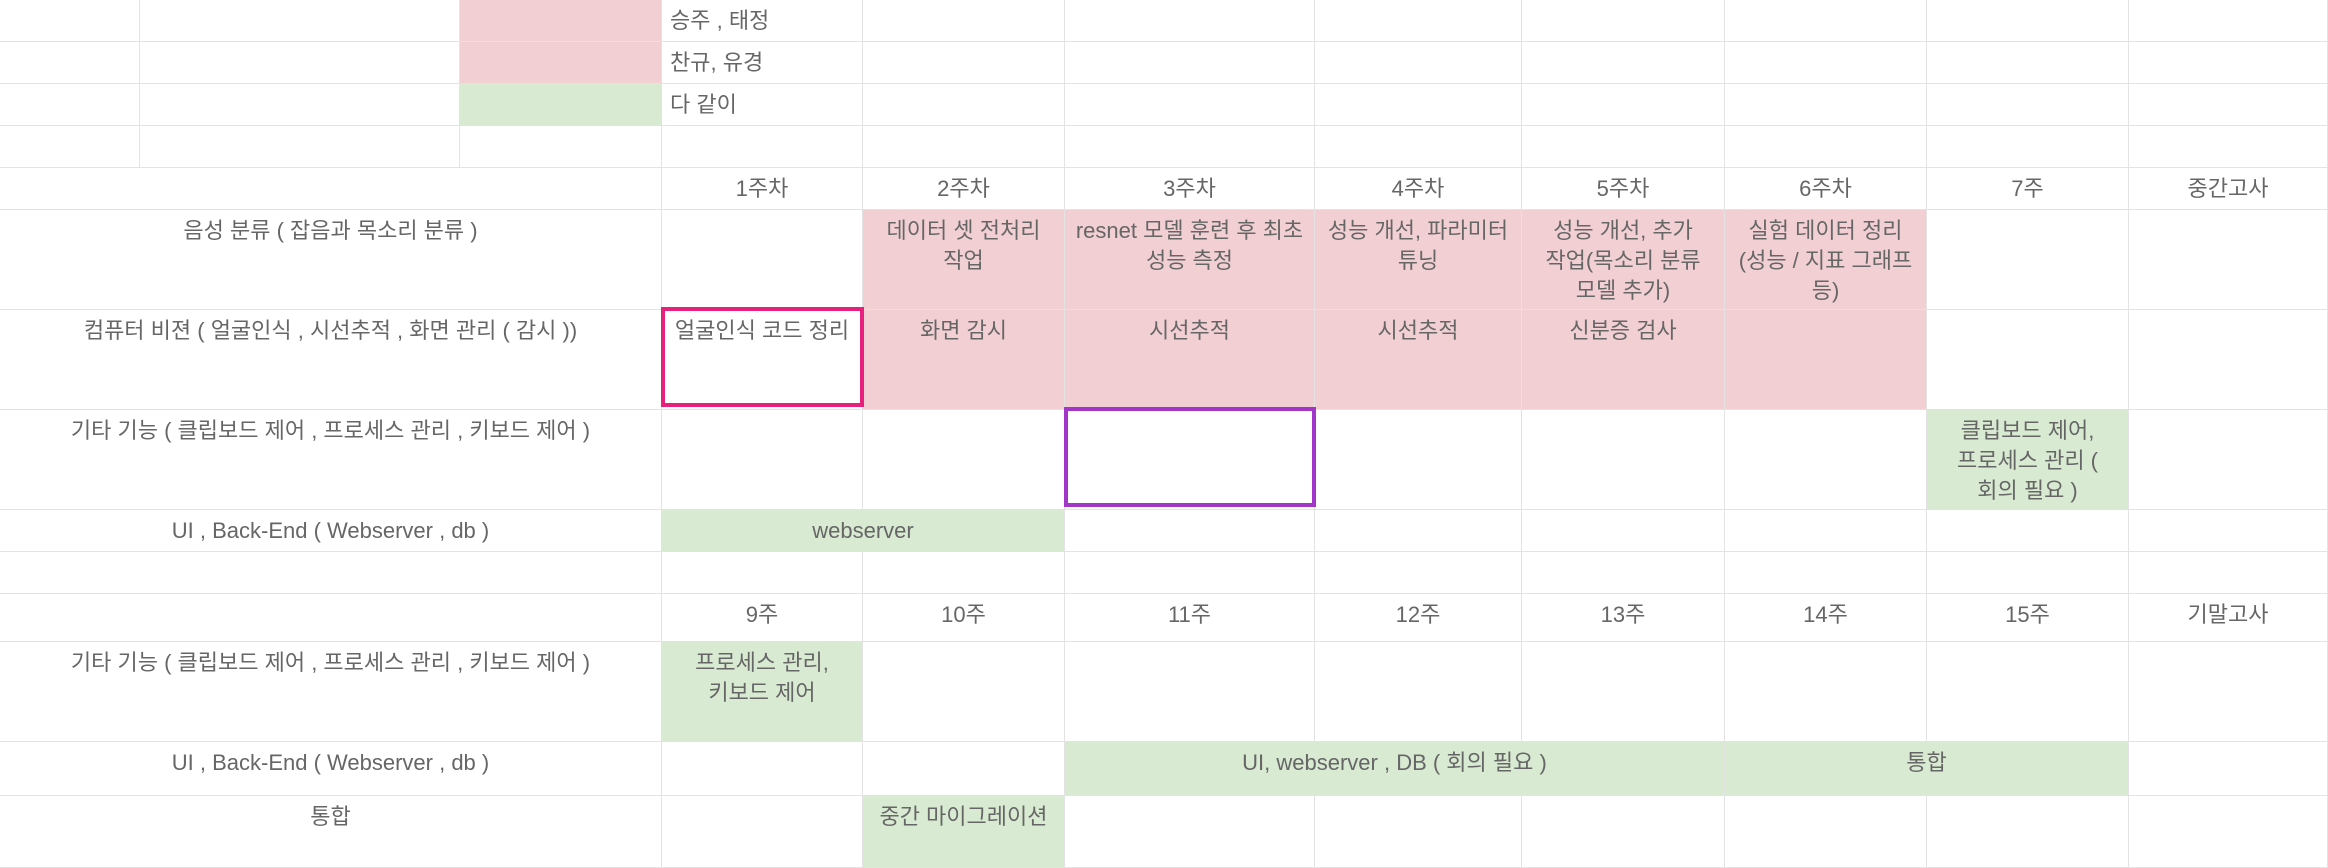 The height and width of the screenshot is (868, 2328). What do you see at coordinates (2228, 189) in the screenshot?
I see `week-header: 중간고사` at bounding box center [2228, 189].